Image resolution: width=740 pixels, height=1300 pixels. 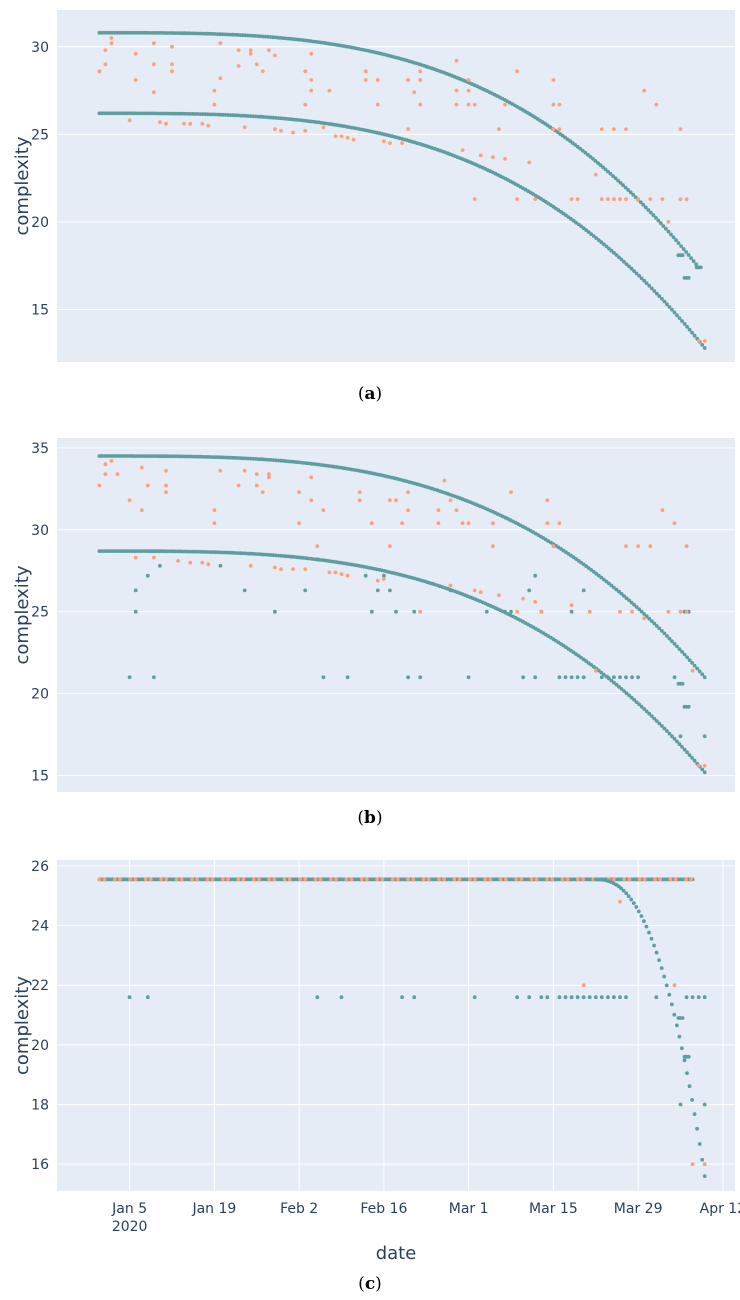 I want to click on y-tick-label: 25, so click(x=40, y=613).